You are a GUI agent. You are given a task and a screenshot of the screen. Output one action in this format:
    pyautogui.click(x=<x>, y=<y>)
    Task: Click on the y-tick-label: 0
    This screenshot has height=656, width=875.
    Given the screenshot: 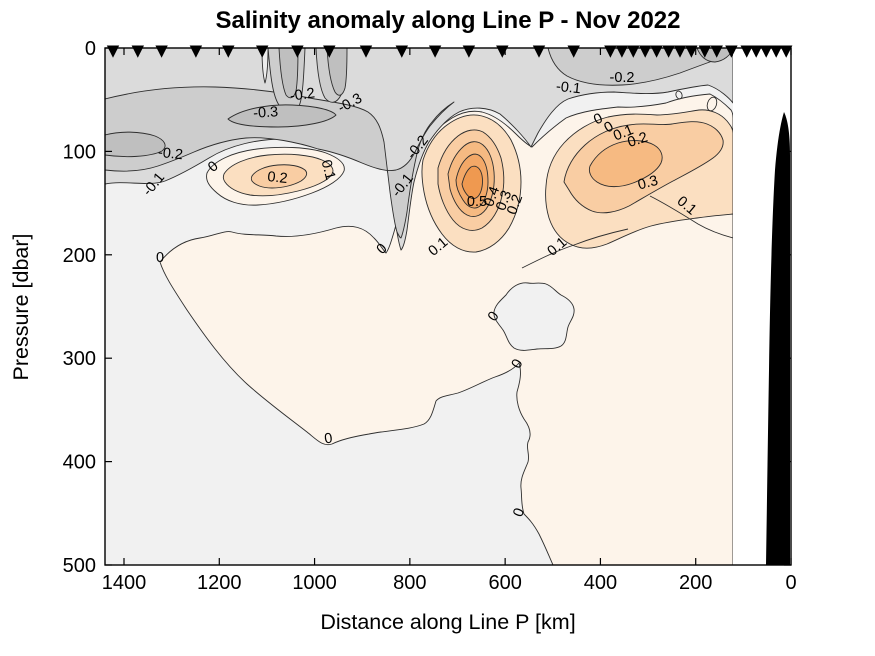 What is the action you would take?
    pyautogui.click(x=90, y=49)
    